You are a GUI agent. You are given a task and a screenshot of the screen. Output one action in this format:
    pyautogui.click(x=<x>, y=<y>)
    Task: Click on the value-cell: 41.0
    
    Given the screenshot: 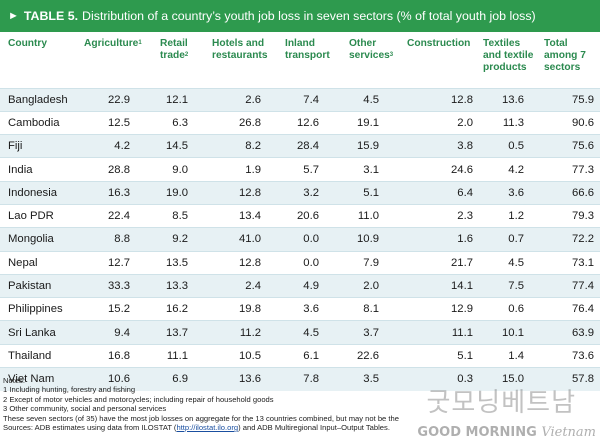 What is the action you would take?
    pyautogui.click(x=244, y=239)
    